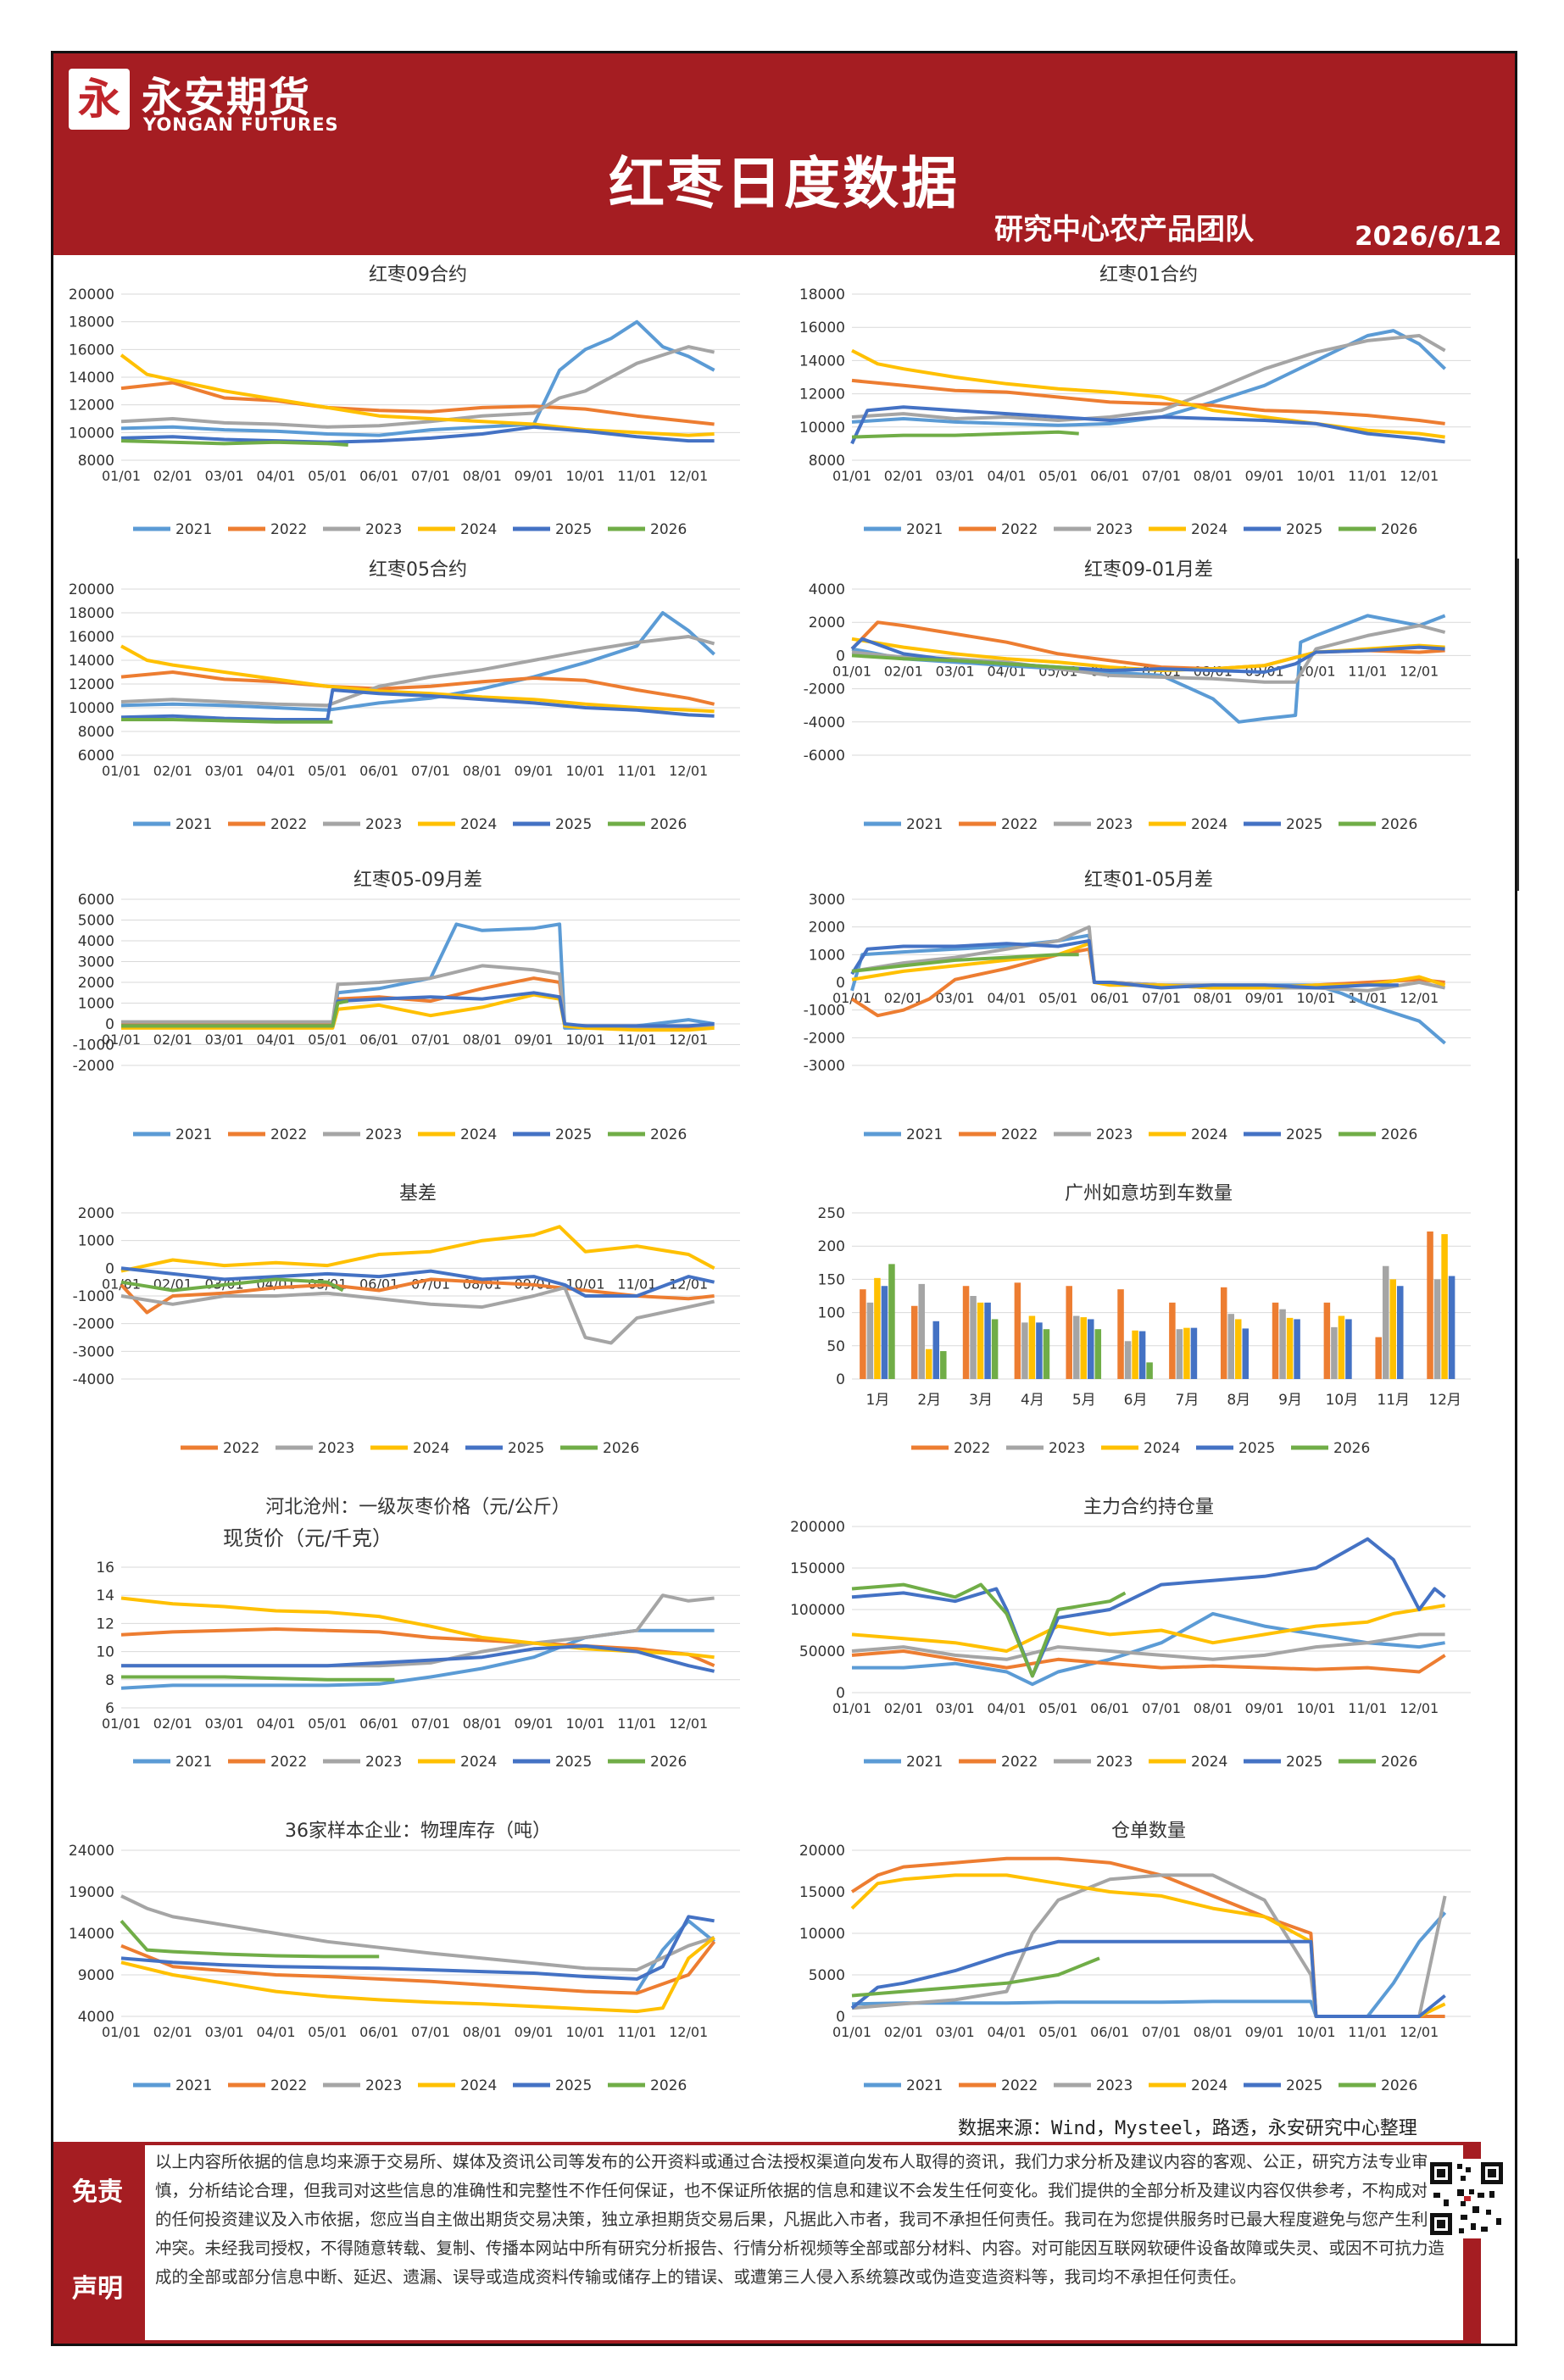 The width and height of the screenshot is (1564, 2380). Describe the element at coordinates (827, 462) in the screenshot. I see `y-tick-label: 8000` at that location.